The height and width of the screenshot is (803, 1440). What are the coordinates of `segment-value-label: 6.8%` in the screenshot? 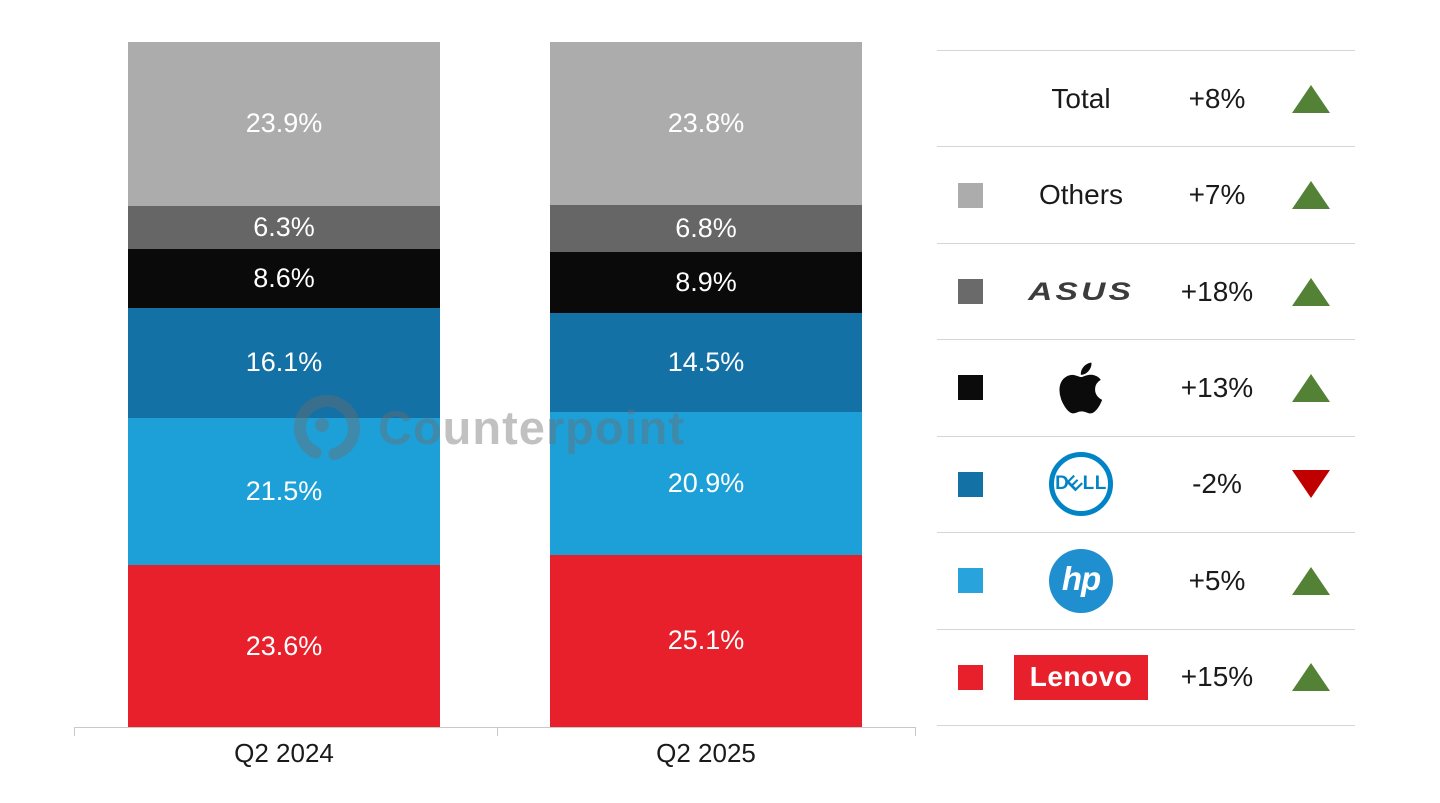 It's located at (706, 227).